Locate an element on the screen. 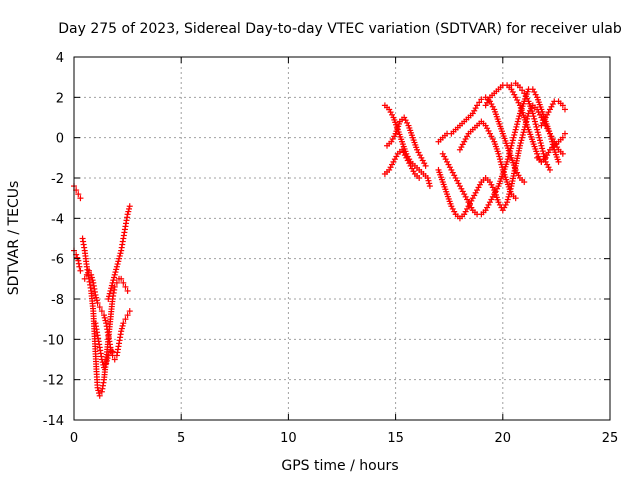 This screenshot has height=480, width=640. x-tick-labels: 0 5 10 15 20 25 is located at coordinates (344, 438).